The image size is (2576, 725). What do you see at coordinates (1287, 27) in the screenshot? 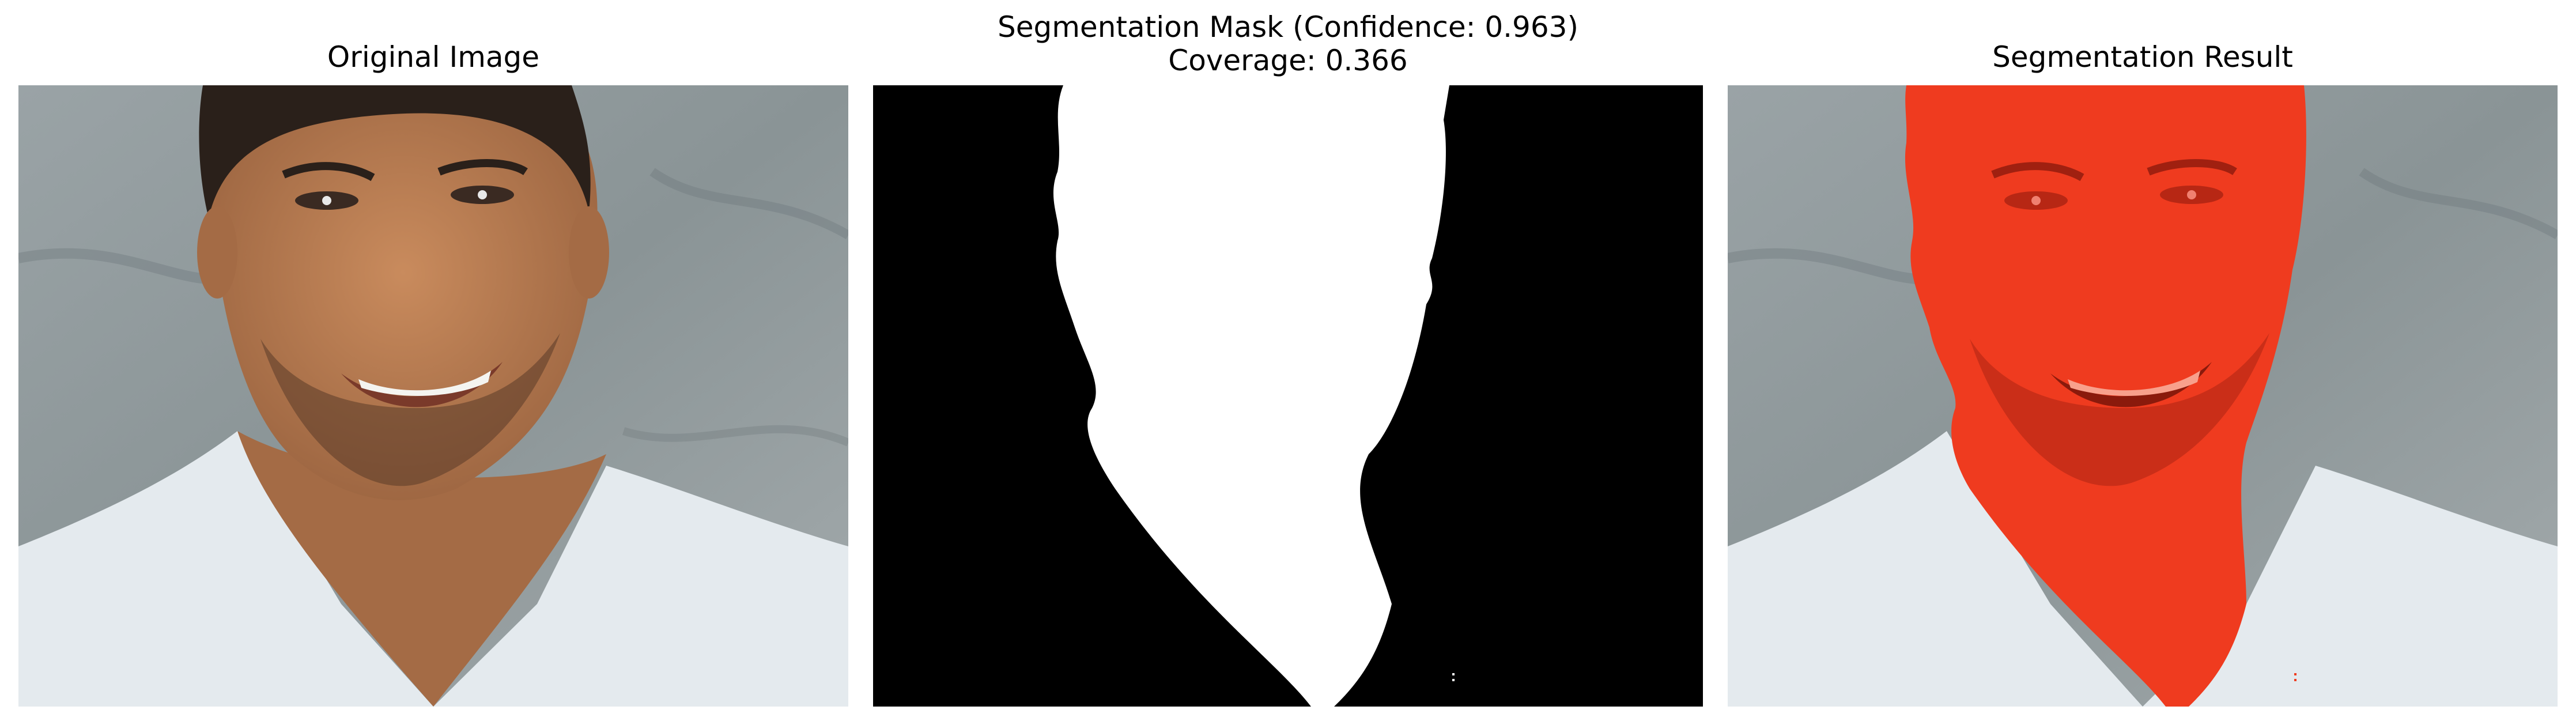
I see `mask-title-confidence: Segmentation Mask (Confidence: 0.963)` at bounding box center [1287, 27].